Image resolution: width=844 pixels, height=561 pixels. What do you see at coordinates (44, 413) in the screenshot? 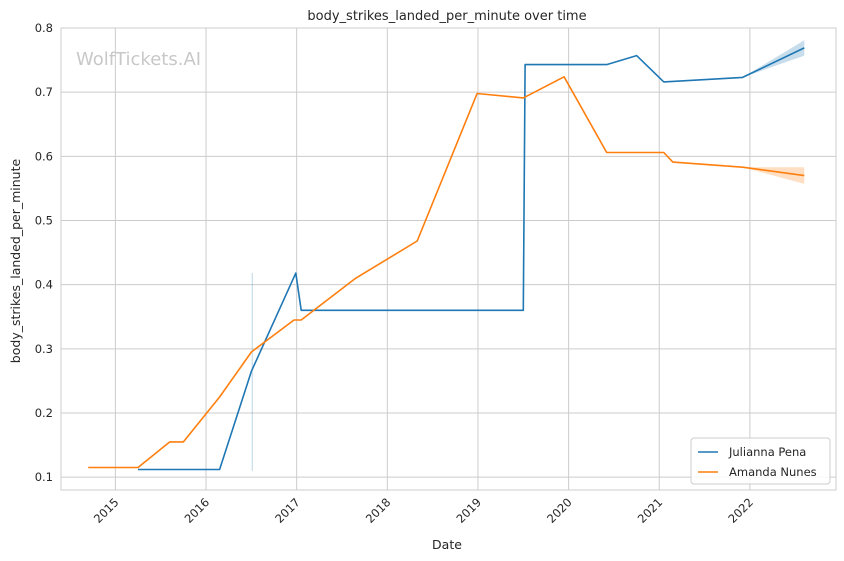
I see `y-tick-label: 0.2` at bounding box center [44, 413].